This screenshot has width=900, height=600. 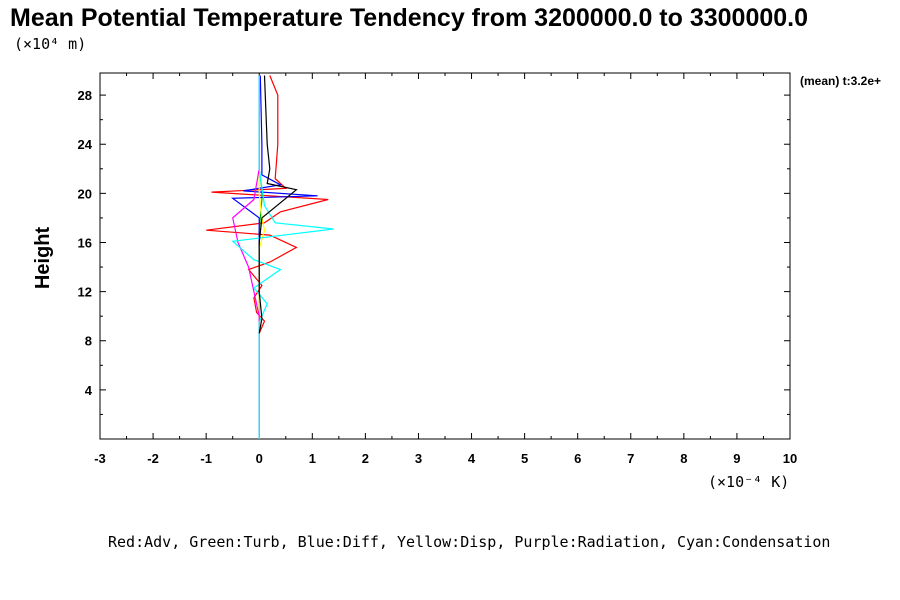 What do you see at coordinates (85, 292) in the screenshot?
I see `y-tick-label: 12` at bounding box center [85, 292].